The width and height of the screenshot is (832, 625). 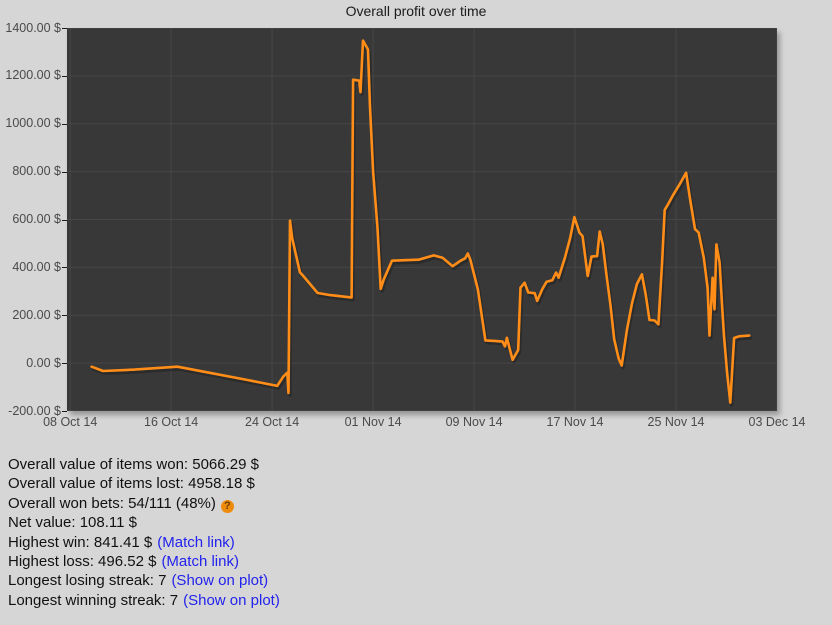 I want to click on y-axis-tick-label: -200.00 $, so click(x=34, y=410).